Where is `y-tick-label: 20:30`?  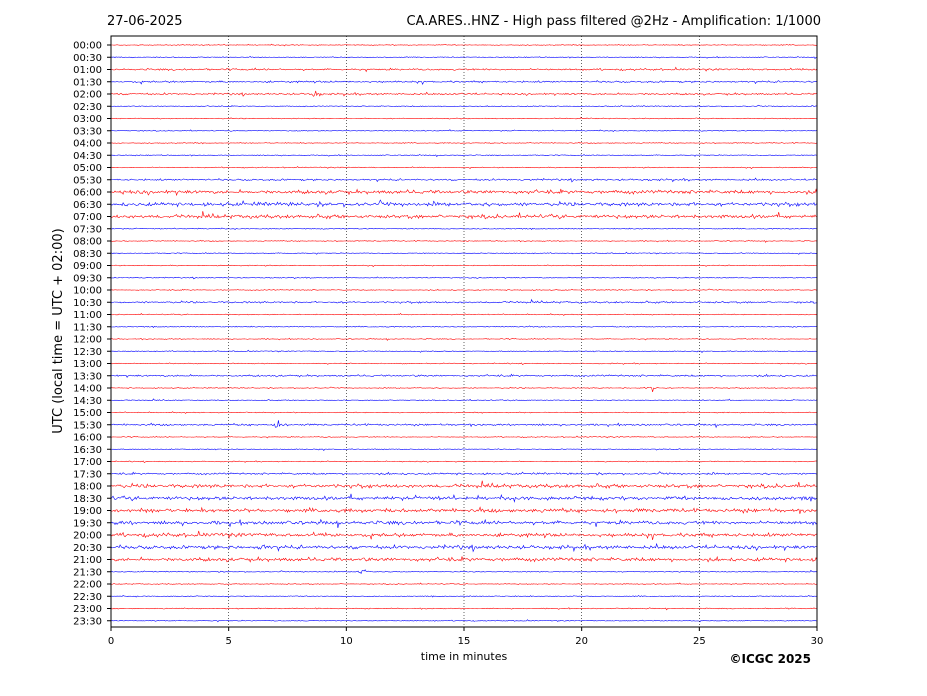 y-tick-label: 20:30 is located at coordinates (87, 548).